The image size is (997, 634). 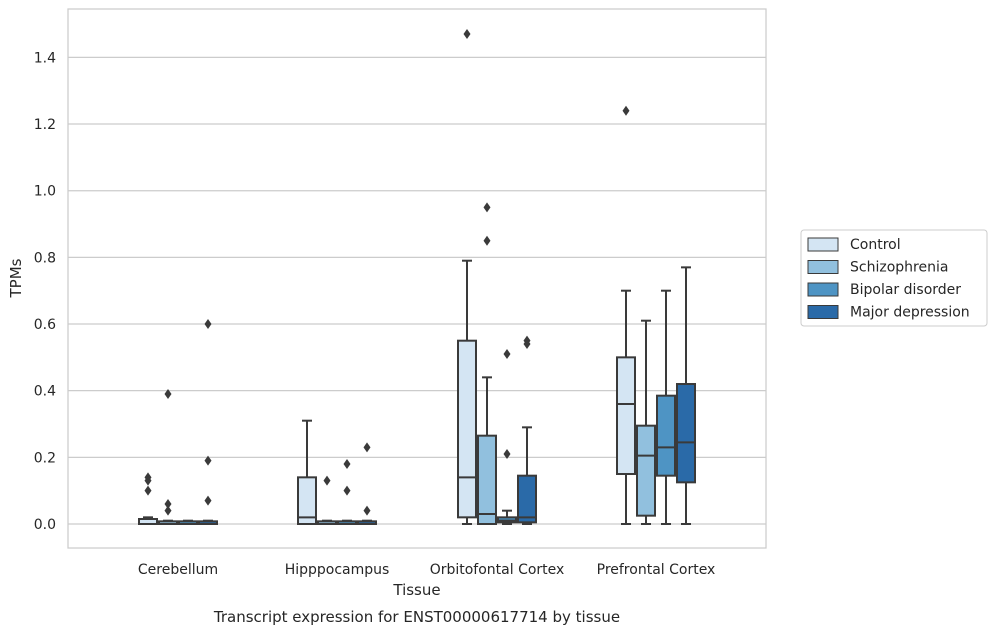 What do you see at coordinates (45, 392) in the screenshot?
I see `y-tick-label: 0.4` at bounding box center [45, 392].